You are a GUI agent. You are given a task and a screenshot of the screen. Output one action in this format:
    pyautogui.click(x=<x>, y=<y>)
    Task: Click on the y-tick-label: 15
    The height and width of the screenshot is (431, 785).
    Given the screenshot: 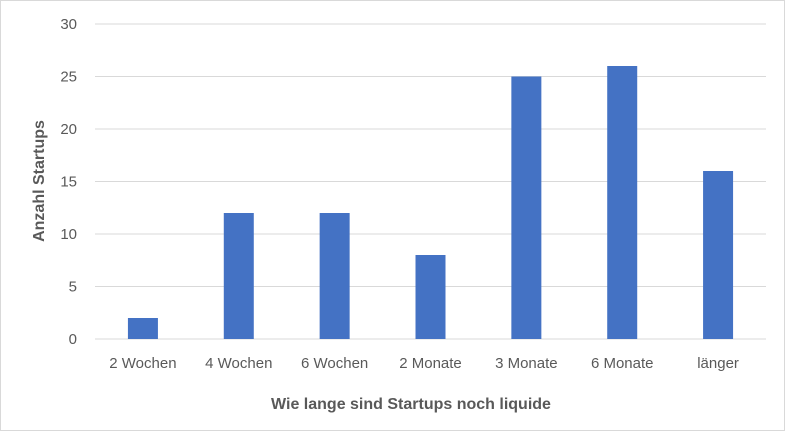 What is the action you would take?
    pyautogui.click(x=68, y=182)
    